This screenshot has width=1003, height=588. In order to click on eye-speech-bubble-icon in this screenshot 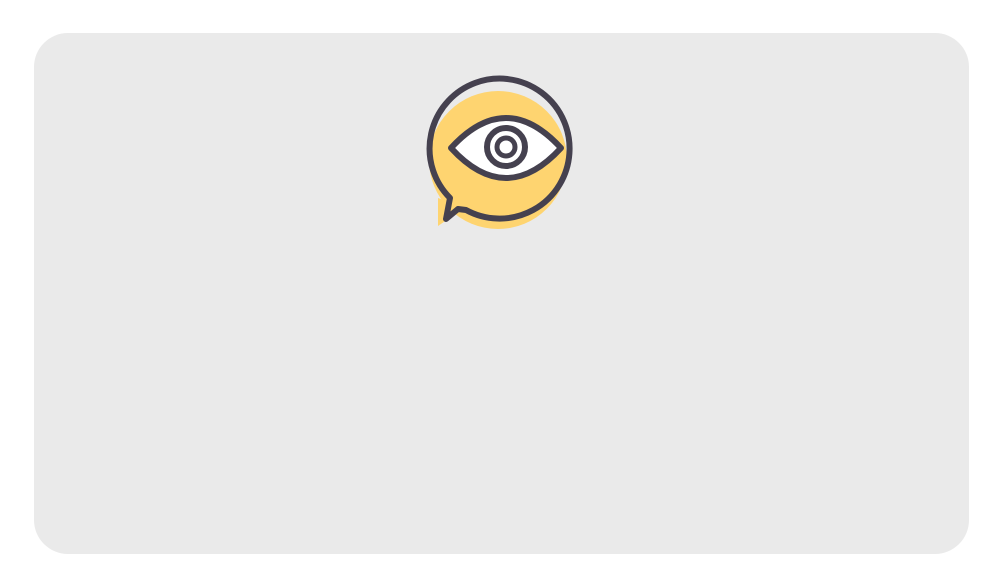, I will do `click(503, 151)`.